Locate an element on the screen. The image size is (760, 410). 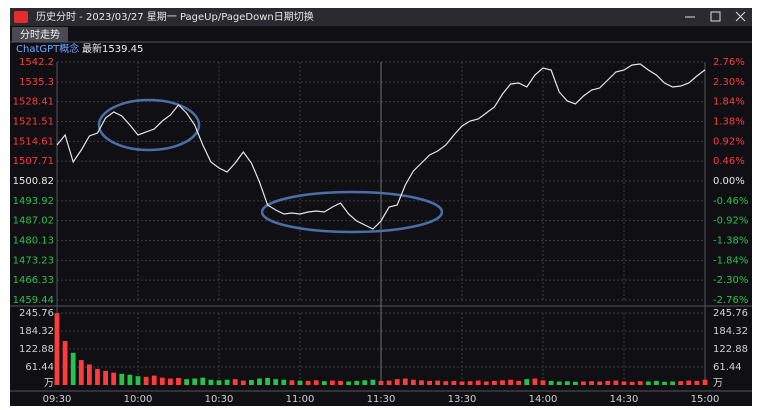
y-tick-label: 1487.02 is located at coordinates (33, 221).